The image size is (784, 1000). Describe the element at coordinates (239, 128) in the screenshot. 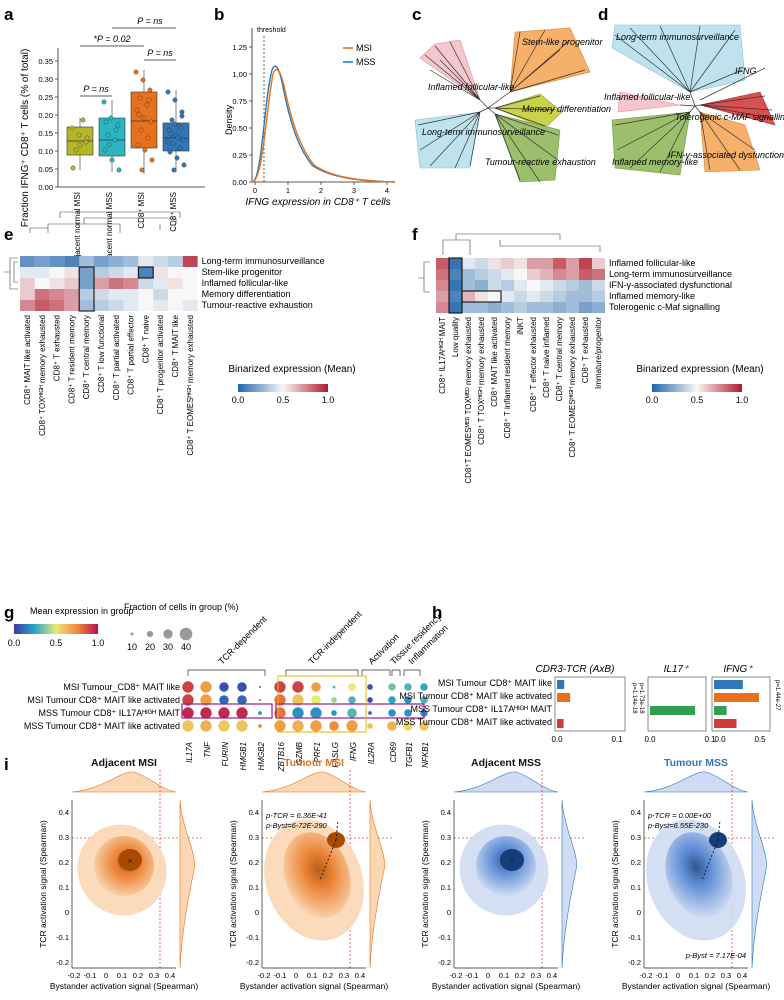

I see `b-ytick-label: 0.50` at that location.